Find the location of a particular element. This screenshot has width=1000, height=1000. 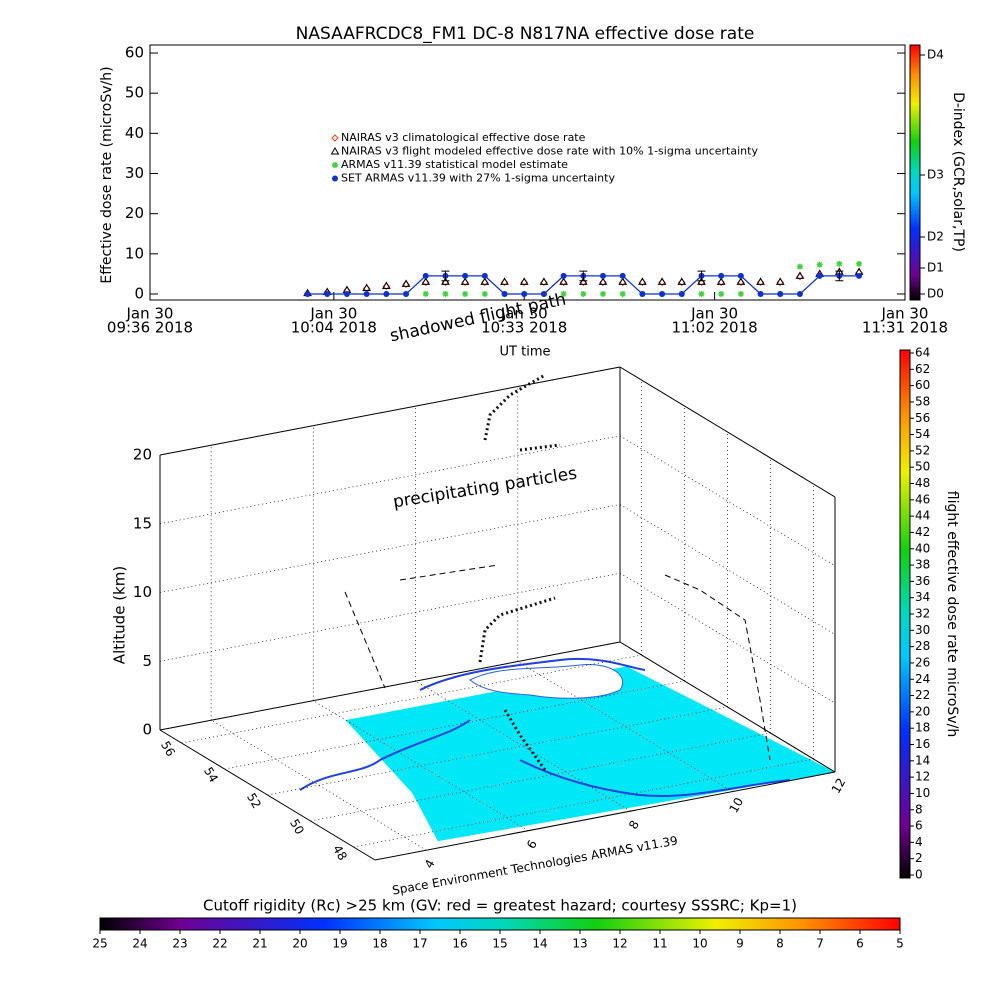

coastline is located at coordinates (545, 727).